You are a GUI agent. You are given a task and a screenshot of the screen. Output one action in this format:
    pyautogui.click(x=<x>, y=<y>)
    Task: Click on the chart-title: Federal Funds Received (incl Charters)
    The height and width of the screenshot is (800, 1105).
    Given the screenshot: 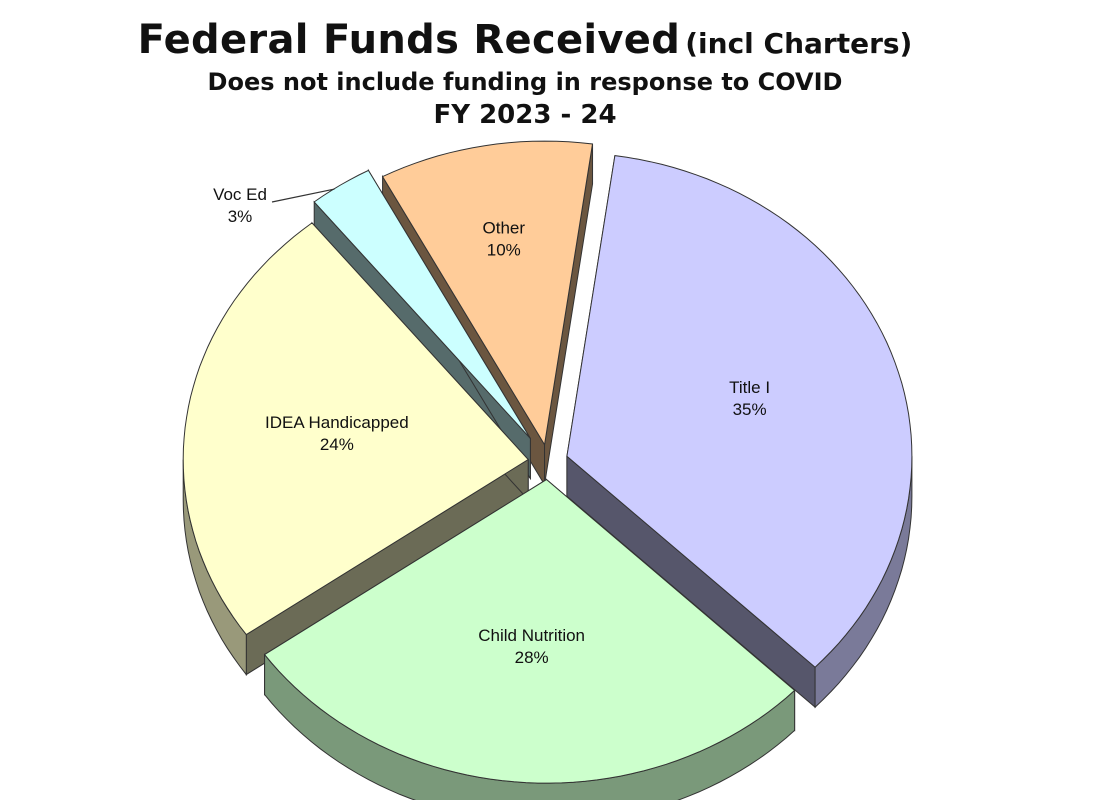 What is the action you would take?
    pyautogui.click(x=525, y=40)
    